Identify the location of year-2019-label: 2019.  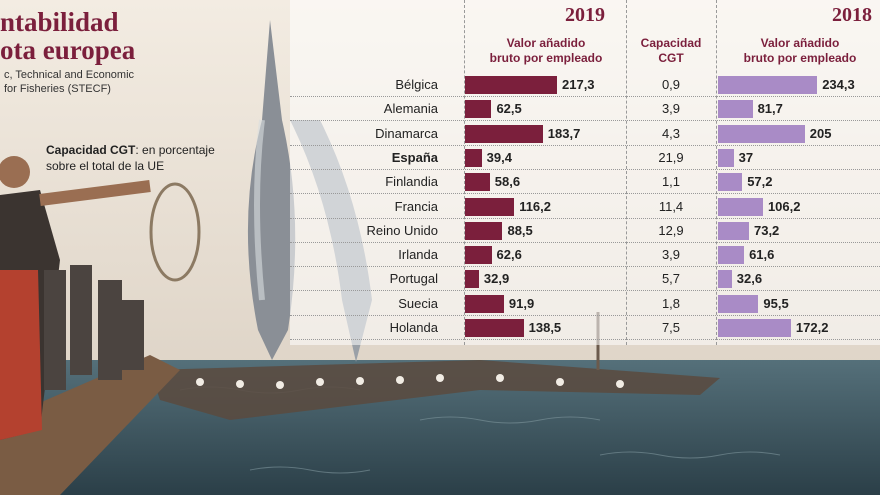
(585, 15).